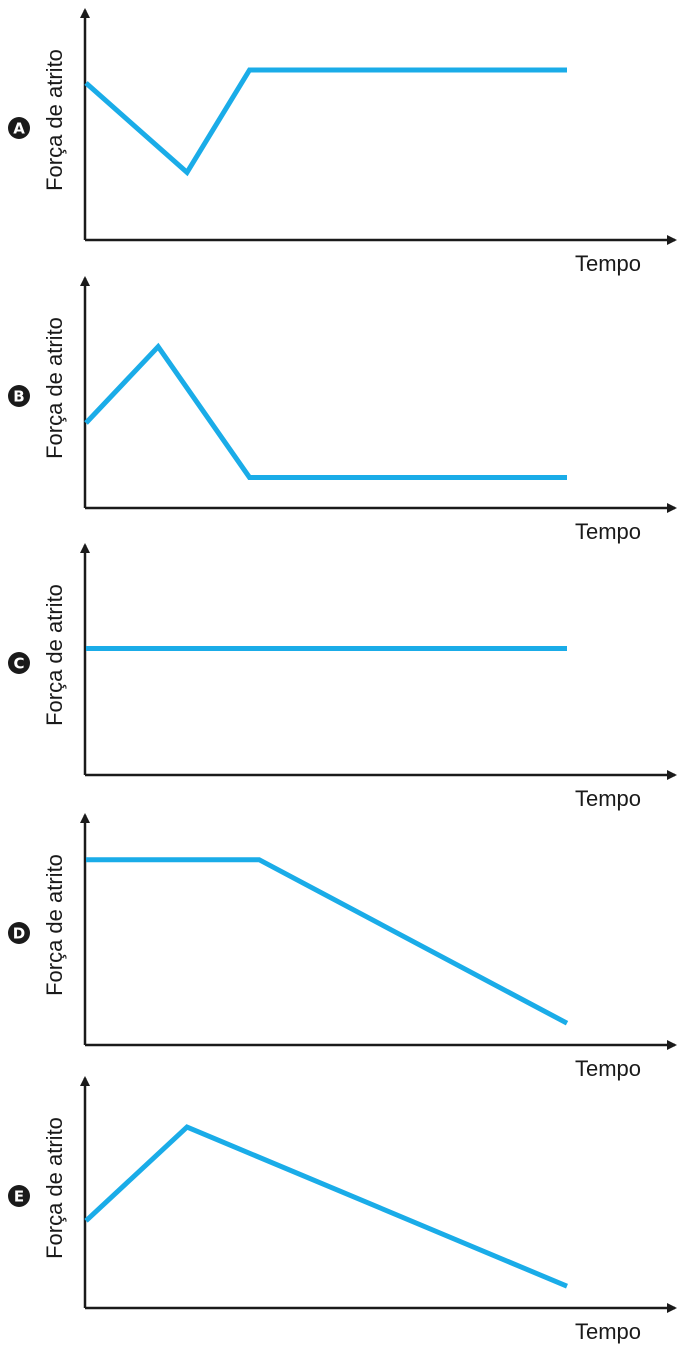  I want to click on panel-badge-label: E, so click(19, 1197).